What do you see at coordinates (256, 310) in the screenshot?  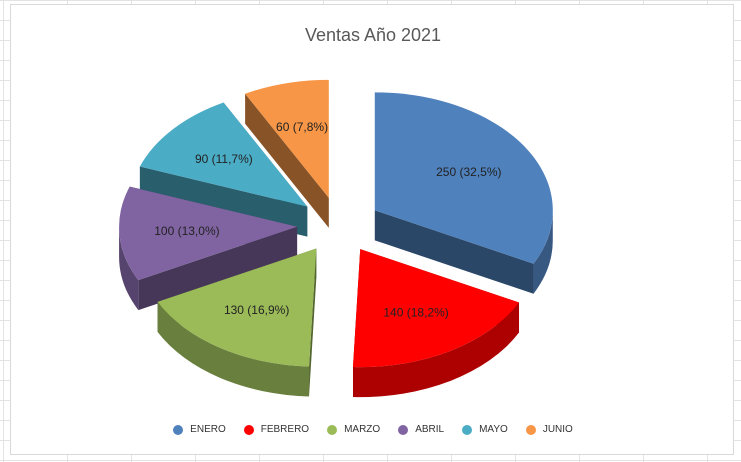 I see `data-label: 130 (16,9%)` at bounding box center [256, 310].